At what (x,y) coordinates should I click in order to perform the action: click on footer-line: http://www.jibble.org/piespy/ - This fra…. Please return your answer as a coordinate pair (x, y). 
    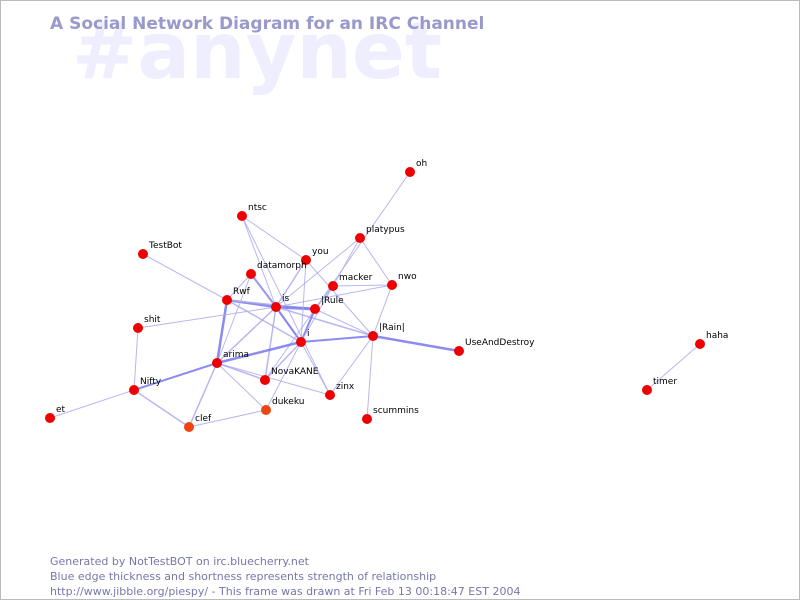
    Looking at the image, I should click on (285, 591).